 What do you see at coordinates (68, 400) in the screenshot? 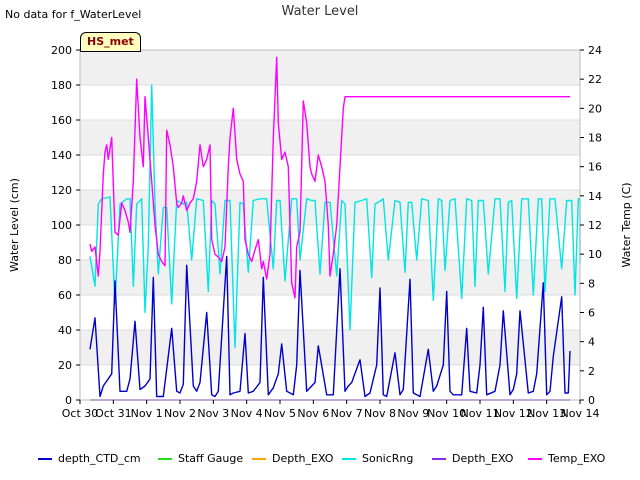
I see `y-tick-label: 0` at bounding box center [68, 400].